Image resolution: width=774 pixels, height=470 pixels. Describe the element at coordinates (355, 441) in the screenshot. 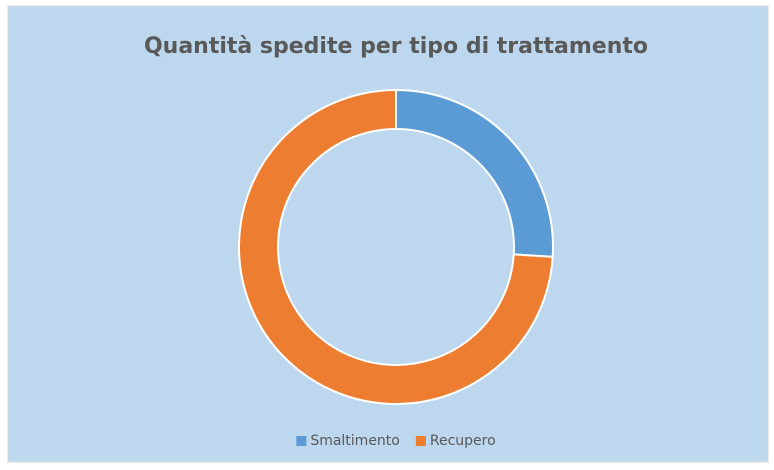

I see `legend-label: Smaltimento` at that location.